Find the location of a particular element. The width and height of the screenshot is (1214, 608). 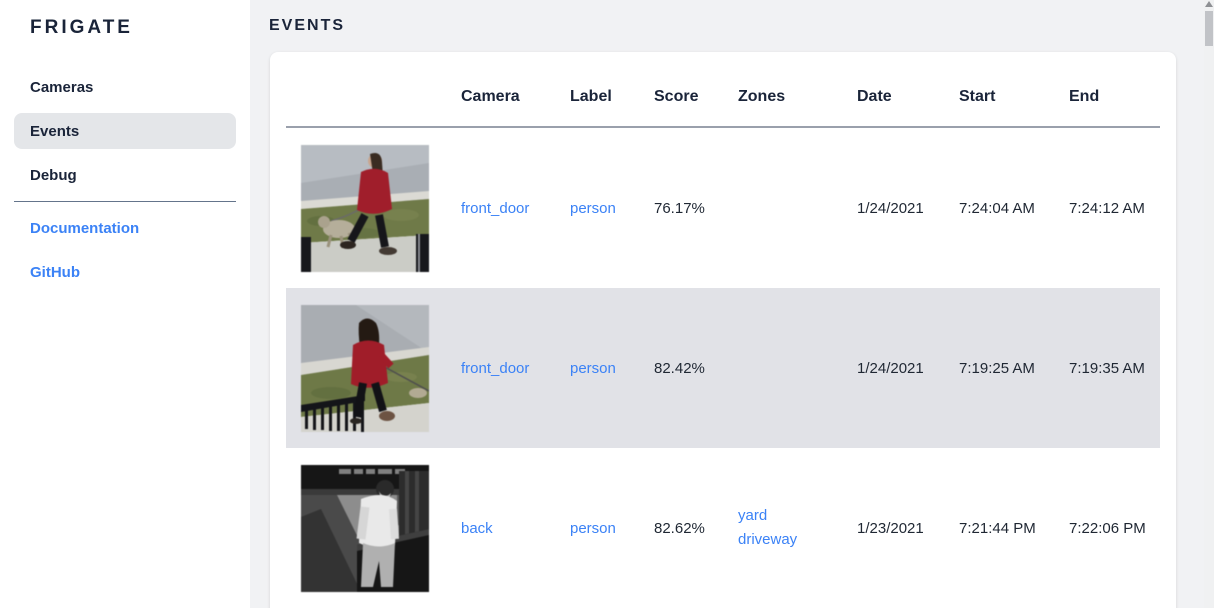

zone-link: yard is located at coordinates (753, 515).